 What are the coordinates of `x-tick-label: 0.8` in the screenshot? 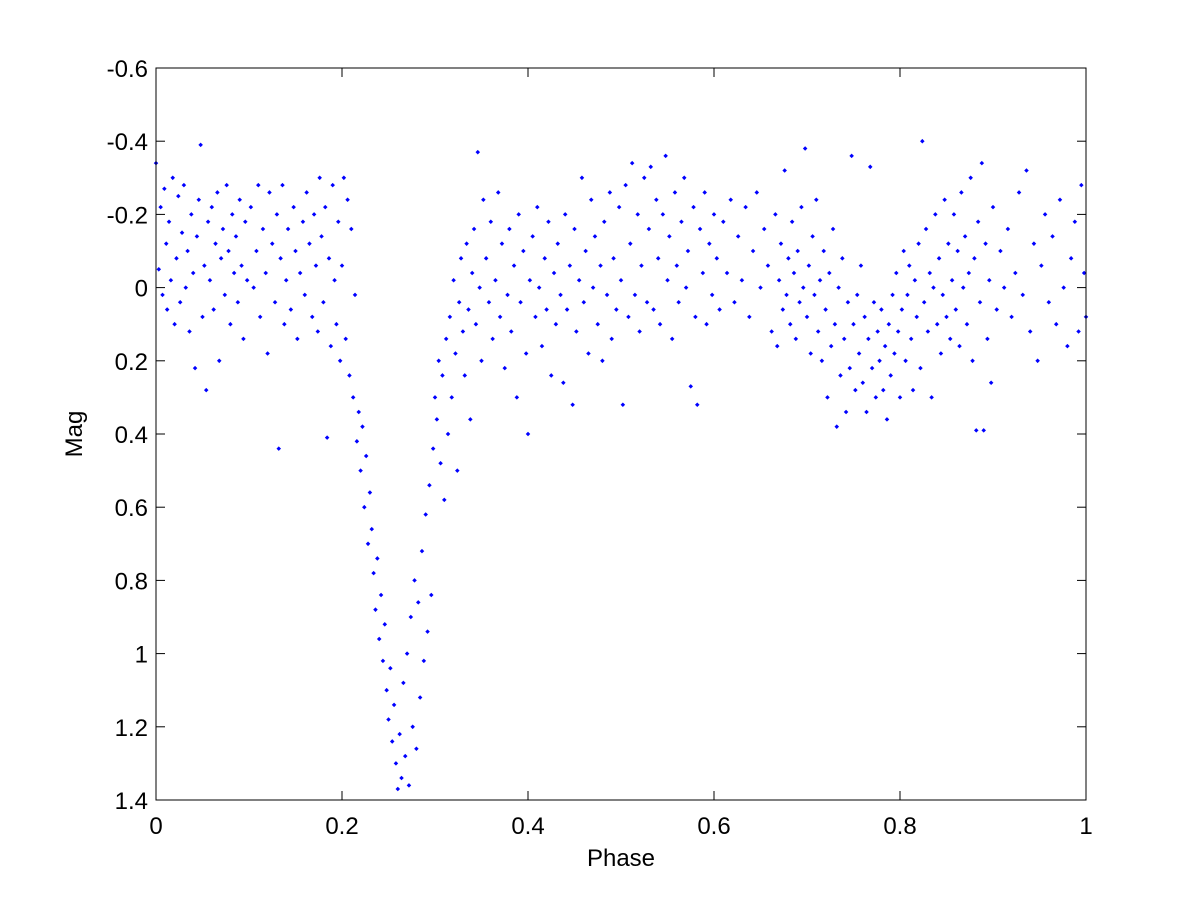 It's located at (899, 826).